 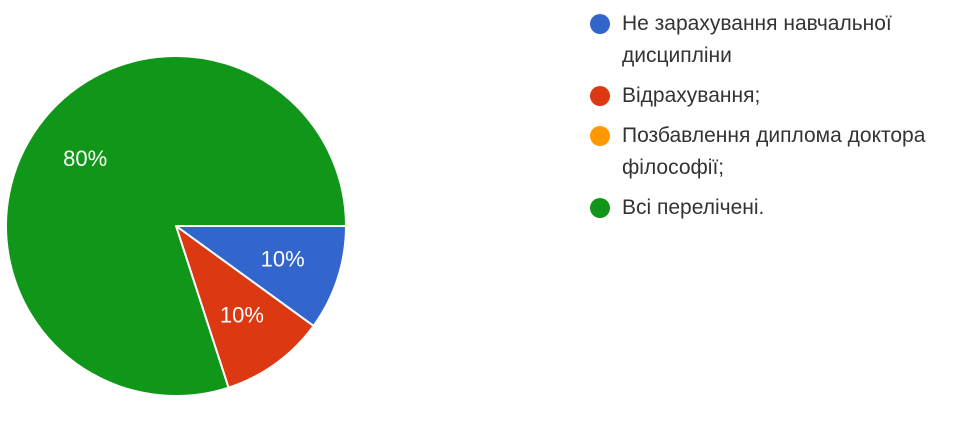 What do you see at coordinates (775, 96) in the screenshot?
I see `legend-item-2: Відрахування;` at bounding box center [775, 96].